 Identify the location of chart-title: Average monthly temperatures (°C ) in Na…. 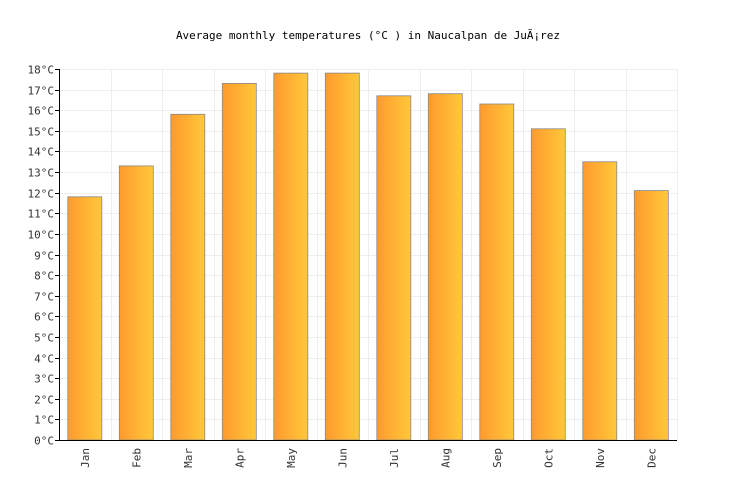
(368, 35).